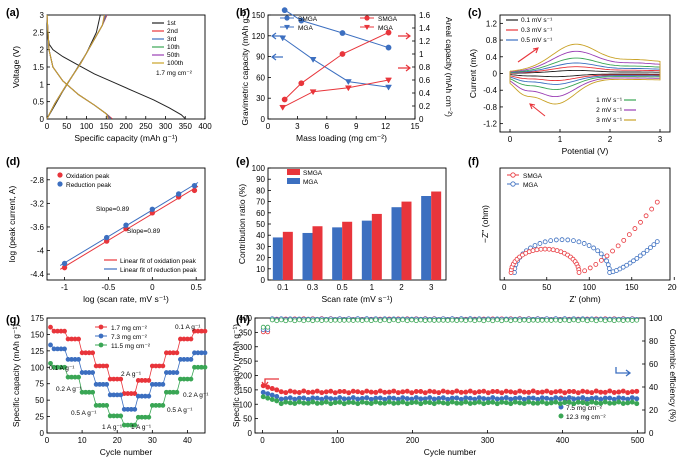  What do you see at coordinates (173, 55) in the screenshot?
I see `a-legend-label: 50th` at bounding box center [173, 55].